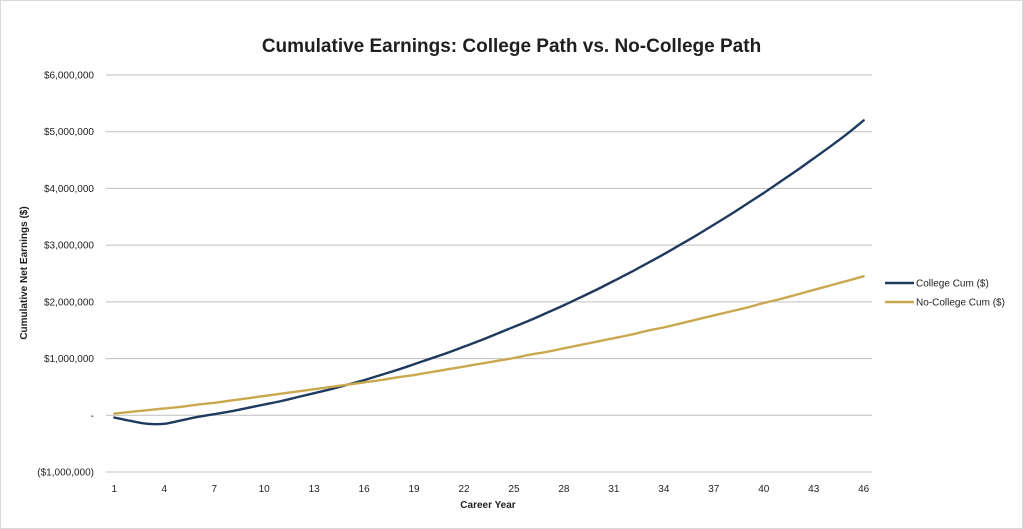 Image resolution: width=1023 pixels, height=529 pixels. Describe the element at coordinates (69, 359) in the screenshot. I see `y-tick-label: $1,000,000` at that location.